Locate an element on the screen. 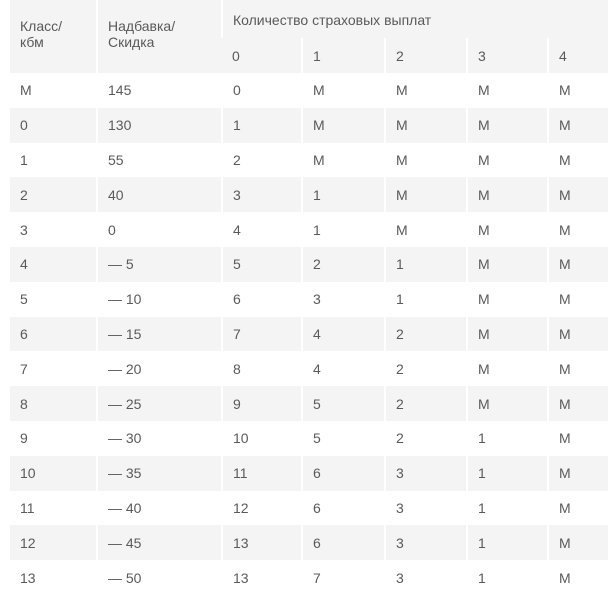  cell: 130 is located at coordinates (159, 125).